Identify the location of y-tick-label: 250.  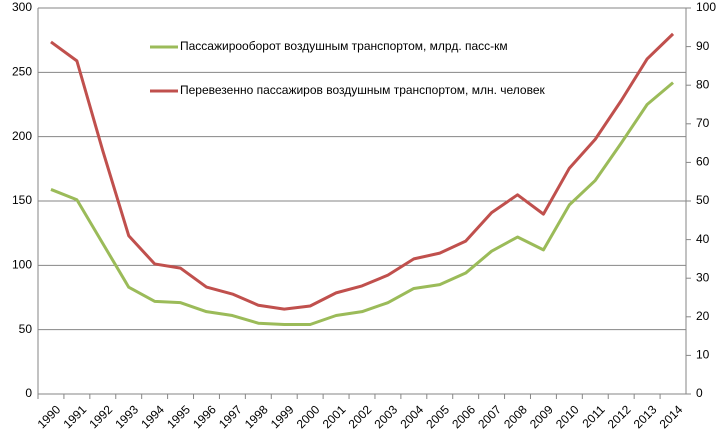
(22, 72).